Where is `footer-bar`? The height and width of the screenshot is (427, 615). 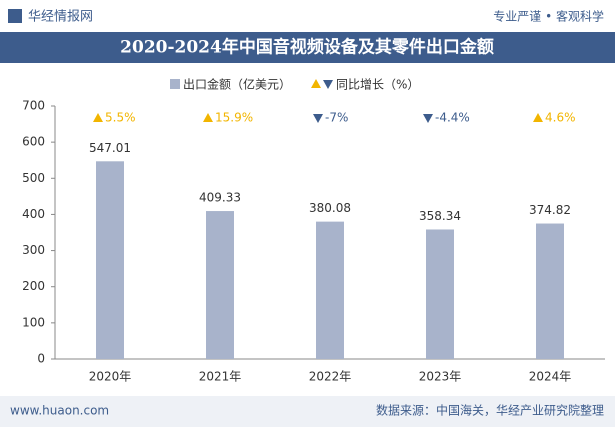
footer-bar is located at coordinates (307, 411).